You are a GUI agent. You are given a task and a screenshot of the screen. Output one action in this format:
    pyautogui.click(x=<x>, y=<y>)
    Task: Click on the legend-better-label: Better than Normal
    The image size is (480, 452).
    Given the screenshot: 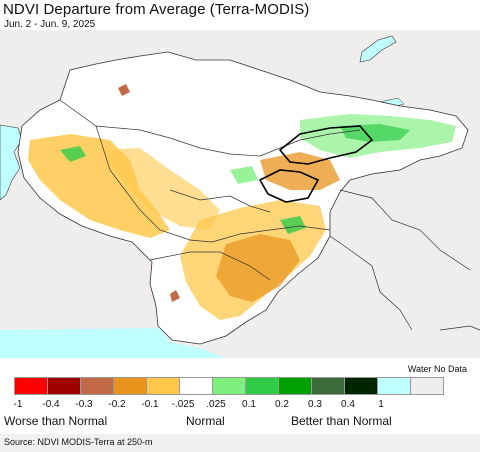 What is the action you would take?
    pyautogui.click(x=341, y=421)
    